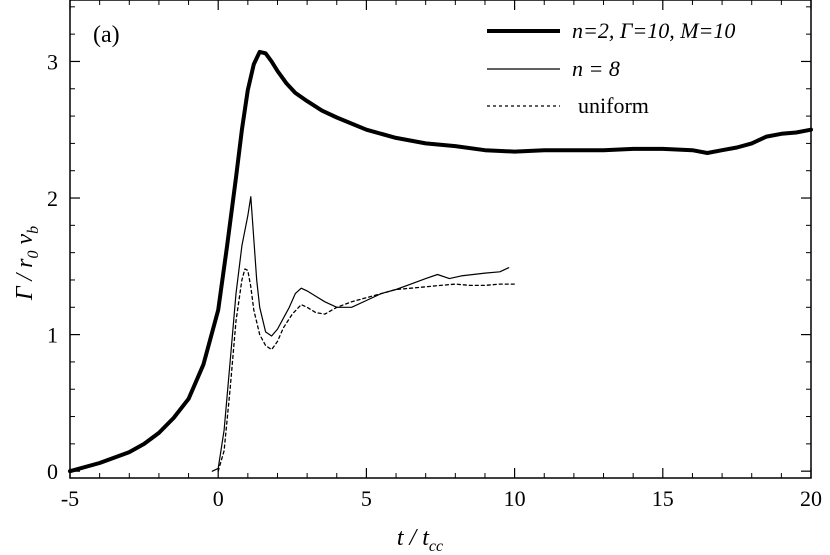 This screenshot has width=830, height=555. I want to click on legend-label-series-2: n = 8, so click(596, 68).